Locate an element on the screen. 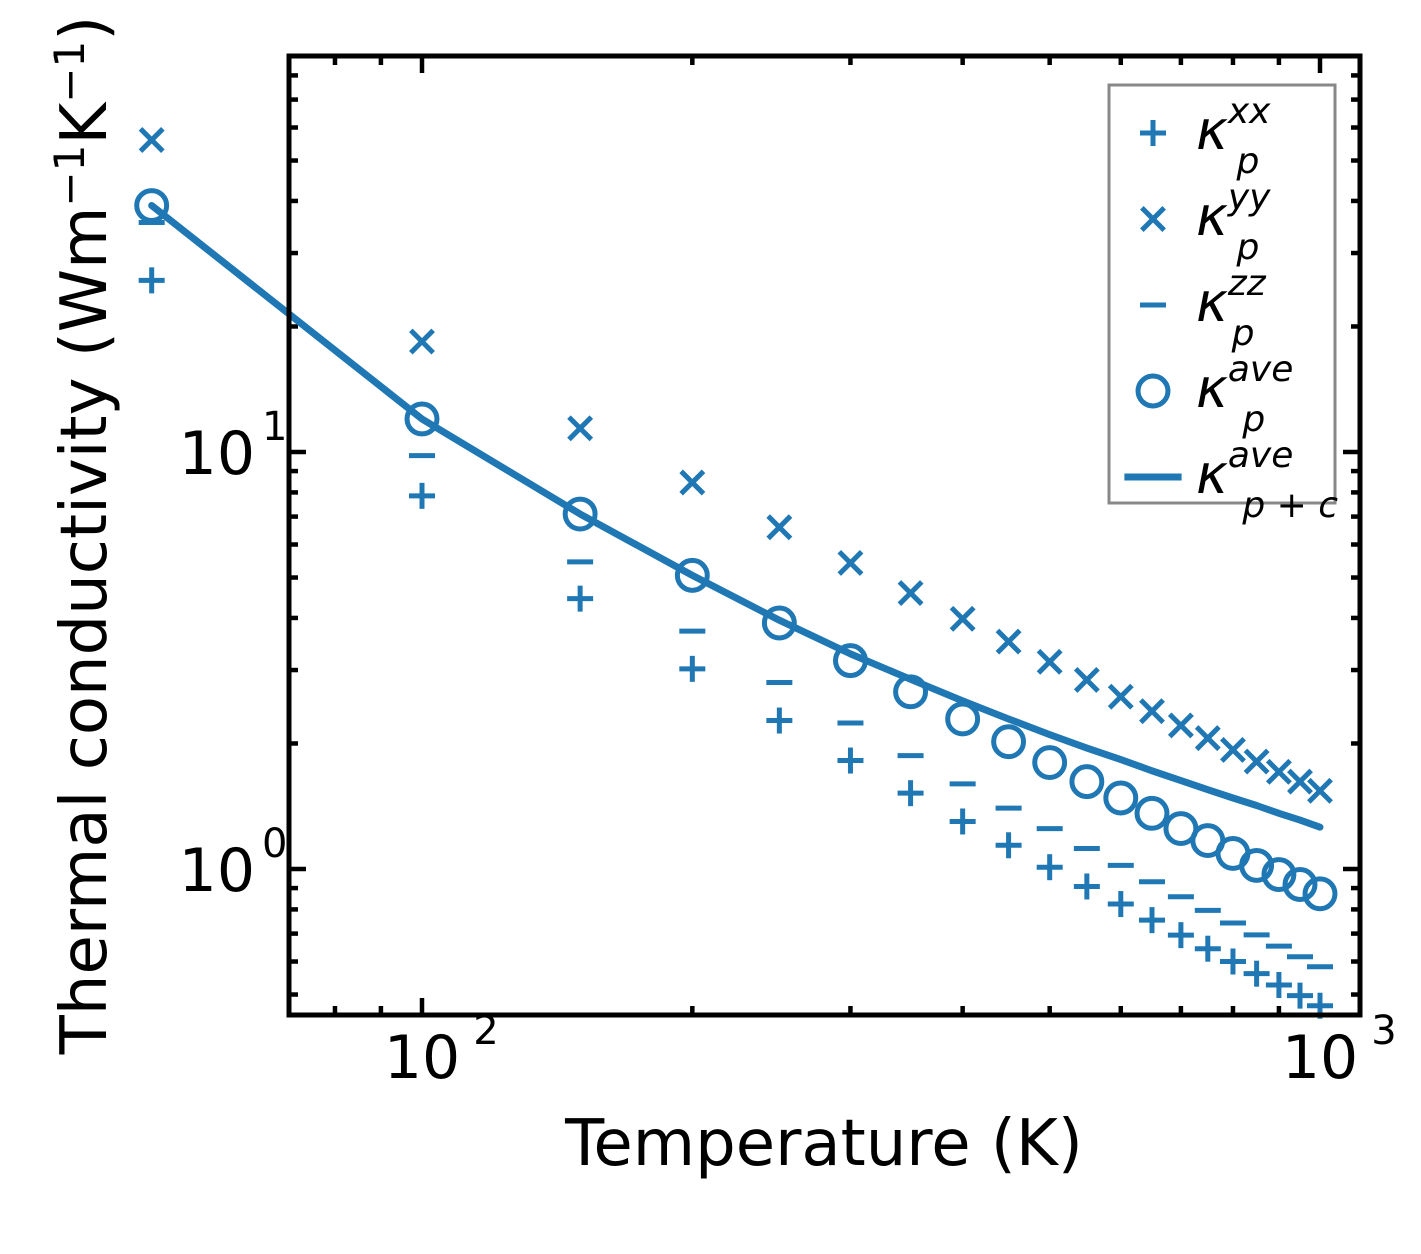 The height and width of the screenshot is (1254, 1421). legend-marker-x is located at coordinates (1153, 219).